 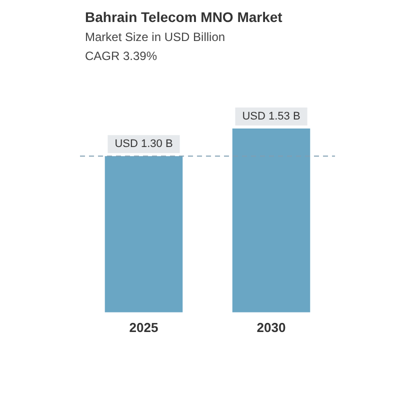 I want to click on data-label: USD 1.53 B, so click(x=271, y=116).